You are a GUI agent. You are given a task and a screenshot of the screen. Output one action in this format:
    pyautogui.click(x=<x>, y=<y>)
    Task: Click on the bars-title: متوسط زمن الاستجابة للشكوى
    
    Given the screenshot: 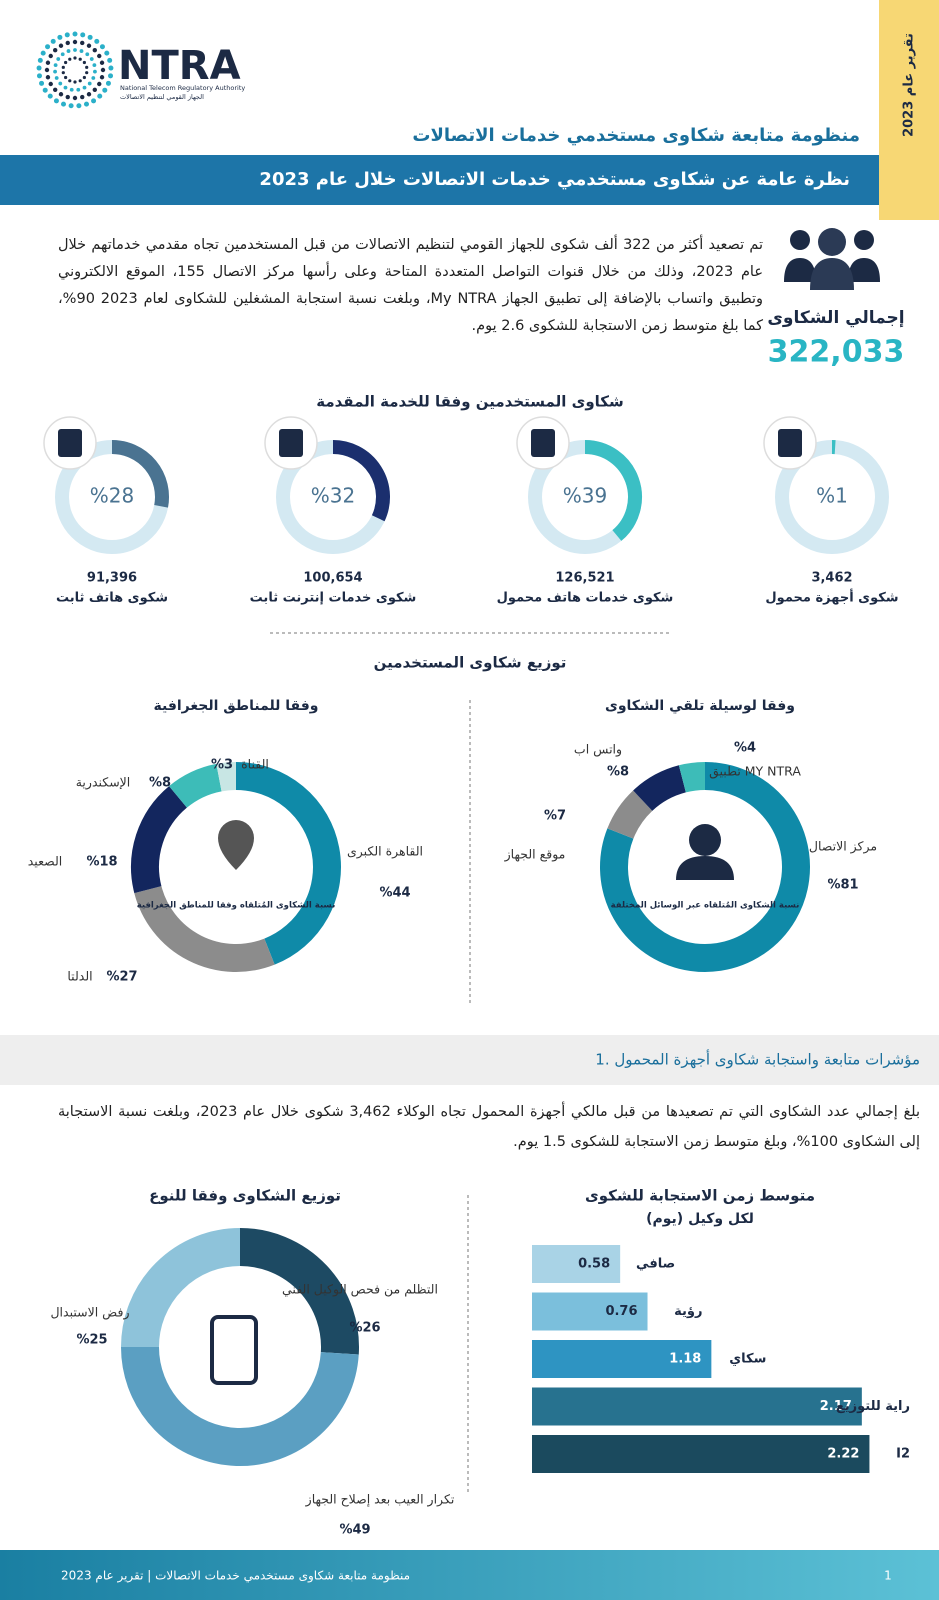 What is the action you would take?
    pyautogui.click(x=700, y=1196)
    